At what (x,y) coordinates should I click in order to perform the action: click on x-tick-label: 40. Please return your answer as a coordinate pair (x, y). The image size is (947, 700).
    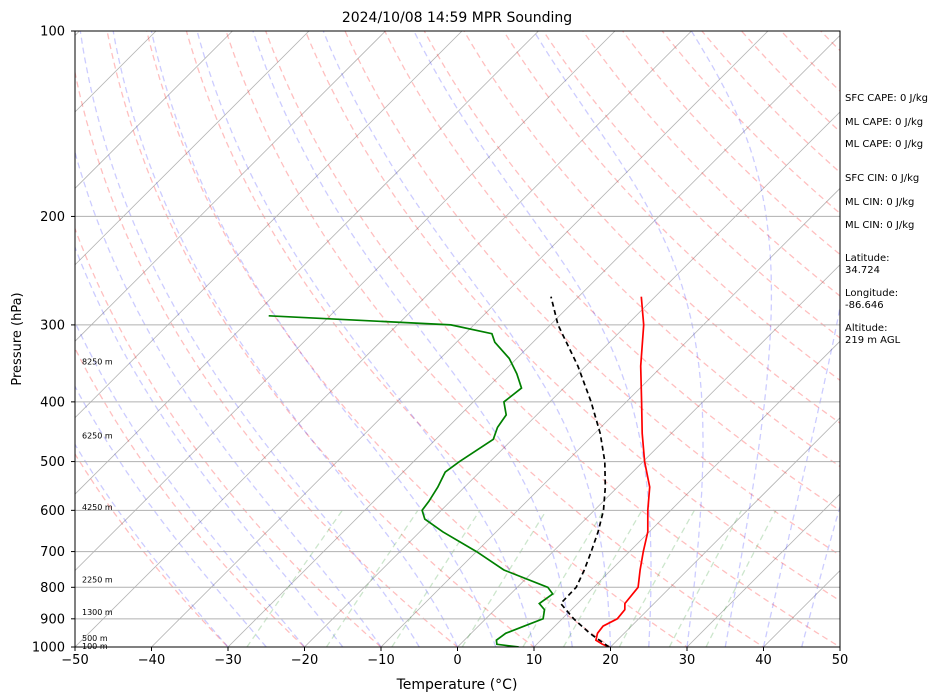
    Looking at the image, I should click on (763, 660).